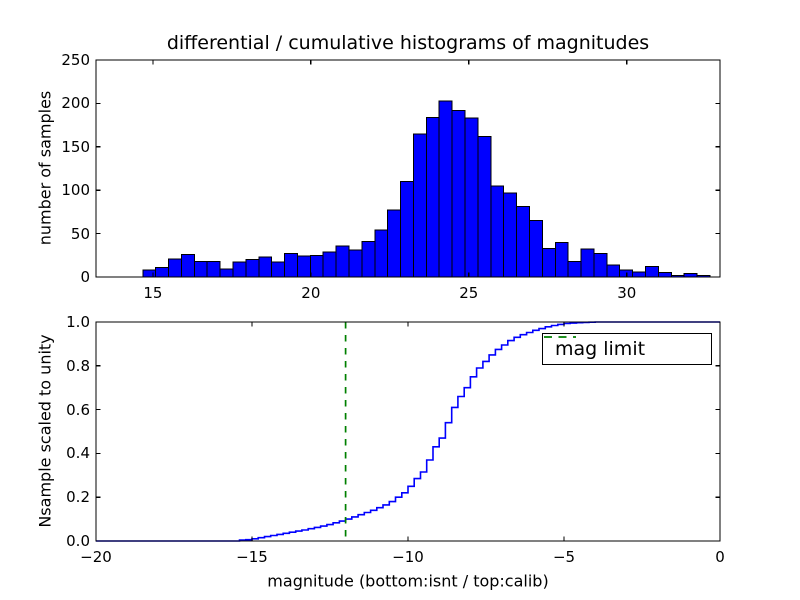  Describe the element at coordinates (408, 557) in the screenshot. I see `tick-label: −10` at that location.